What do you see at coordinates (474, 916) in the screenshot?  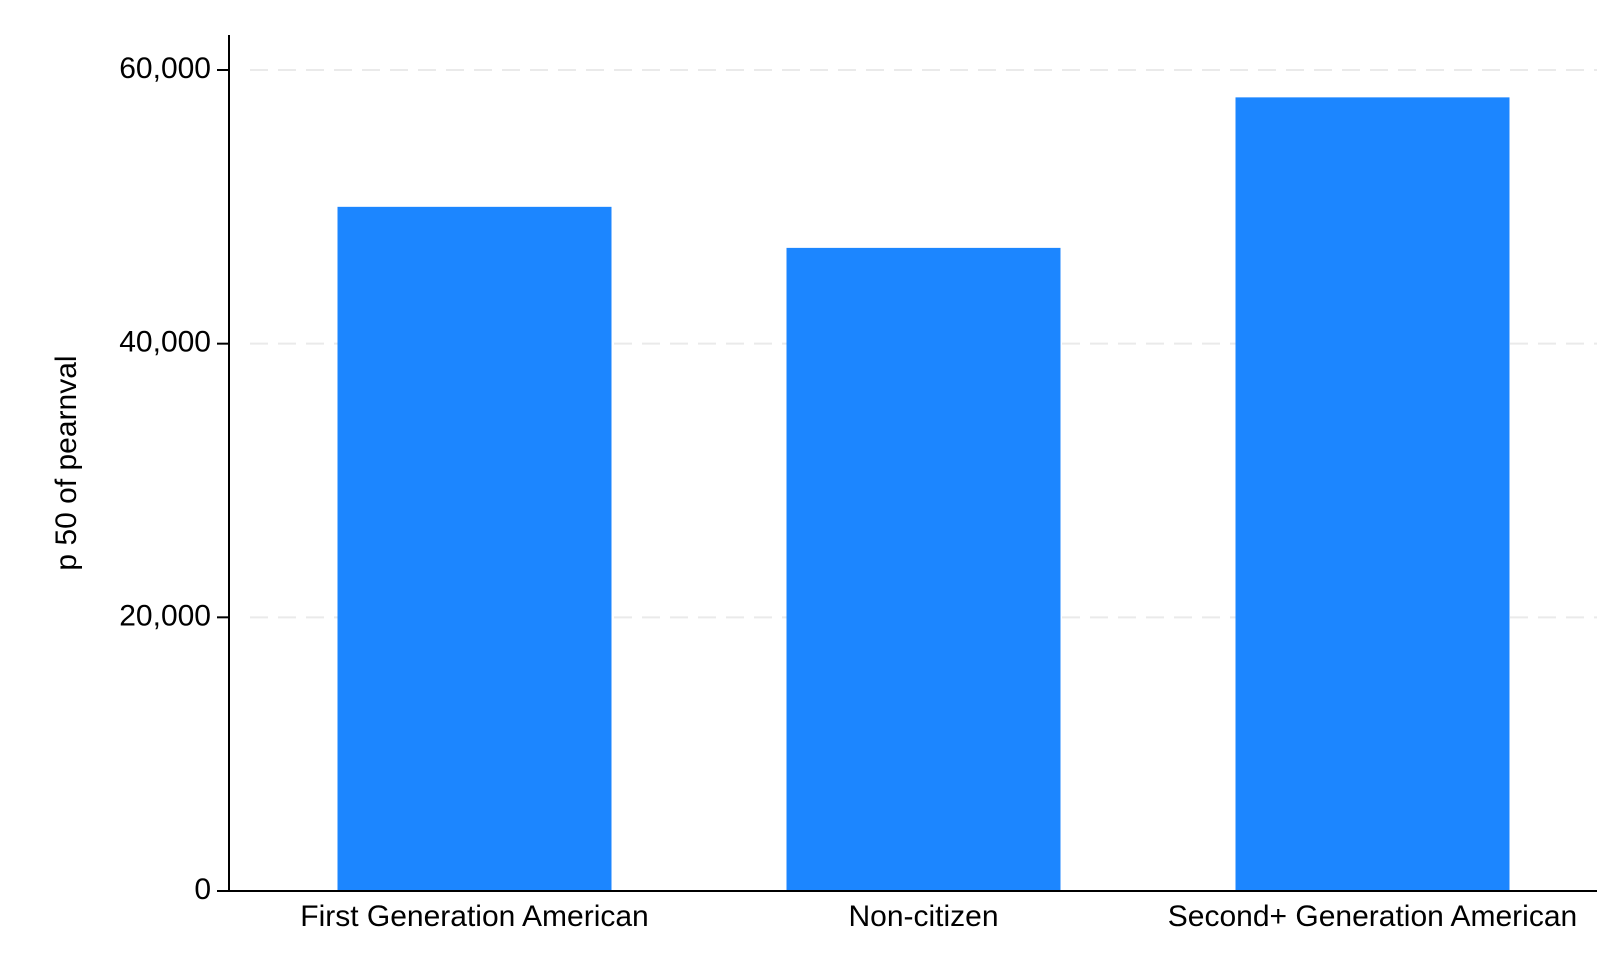 I see `x-tick-label: First Generation American` at bounding box center [474, 916].